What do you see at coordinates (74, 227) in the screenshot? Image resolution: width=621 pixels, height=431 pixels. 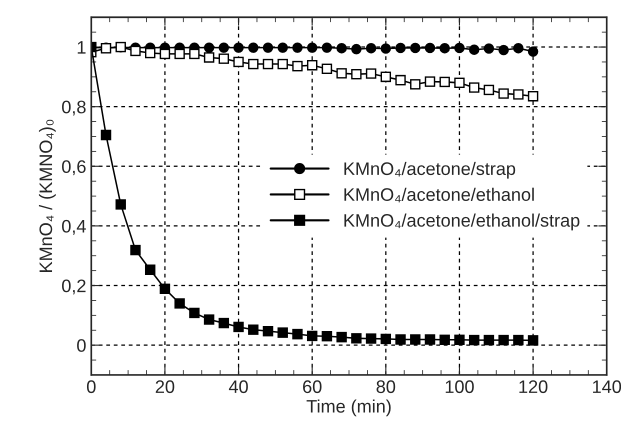 I see `y-tick-label: 0,4` at bounding box center [74, 227].